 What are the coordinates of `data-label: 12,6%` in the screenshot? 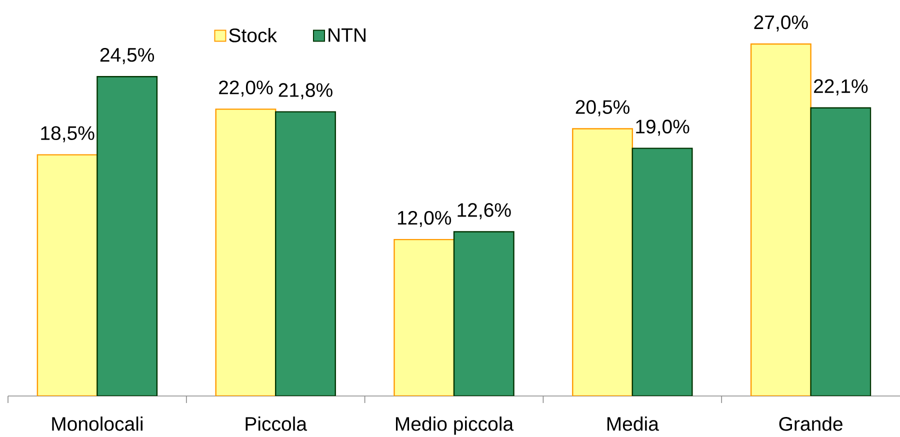 It's located at (484, 211).